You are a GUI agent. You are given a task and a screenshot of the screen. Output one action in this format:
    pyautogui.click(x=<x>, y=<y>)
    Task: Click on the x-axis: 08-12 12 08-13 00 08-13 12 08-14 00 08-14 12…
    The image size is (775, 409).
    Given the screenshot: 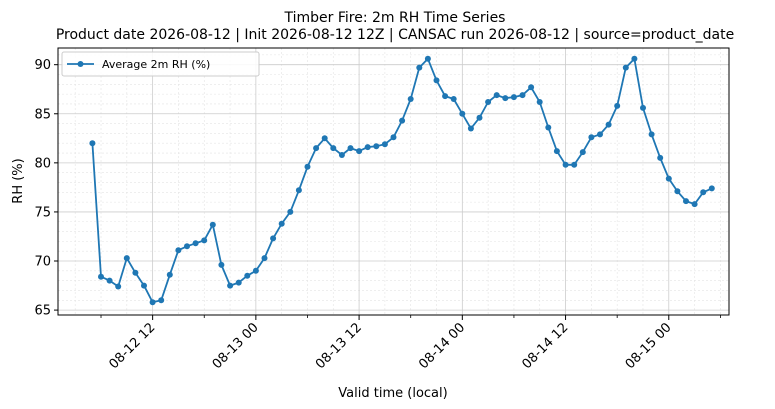 What is the action you would take?
    pyautogui.click(x=410, y=343)
    